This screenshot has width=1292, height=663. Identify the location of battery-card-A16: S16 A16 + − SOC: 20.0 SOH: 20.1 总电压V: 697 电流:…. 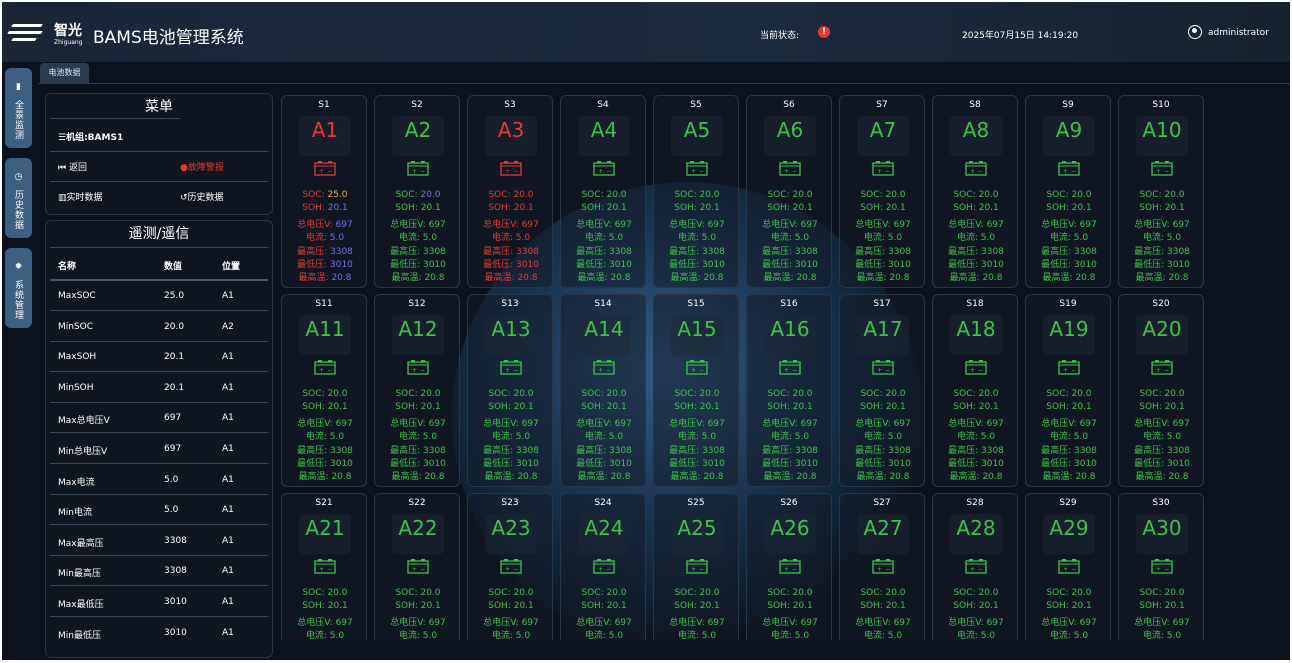
(789, 390).